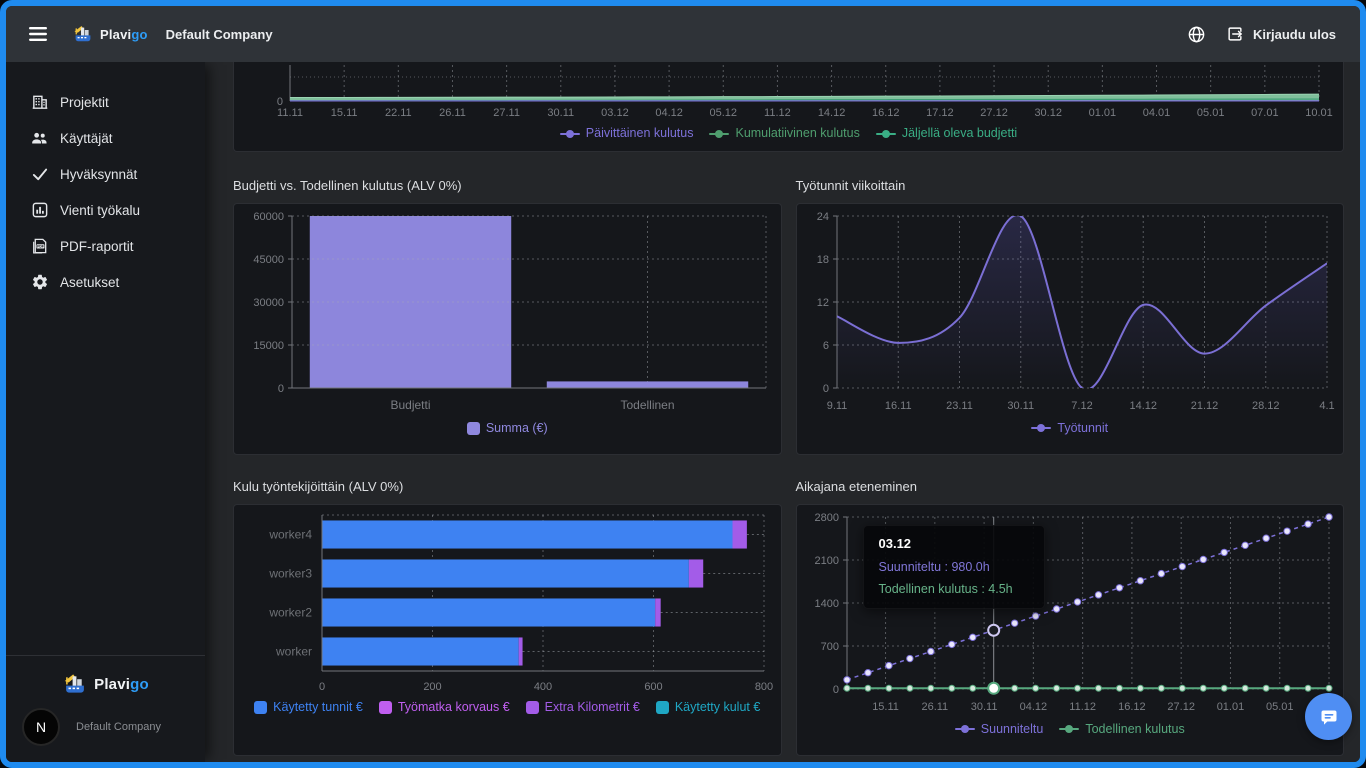 The height and width of the screenshot is (768, 1366). Describe the element at coordinates (1204, 406) in the screenshot. I see `svg-text: 21.12` at that location.